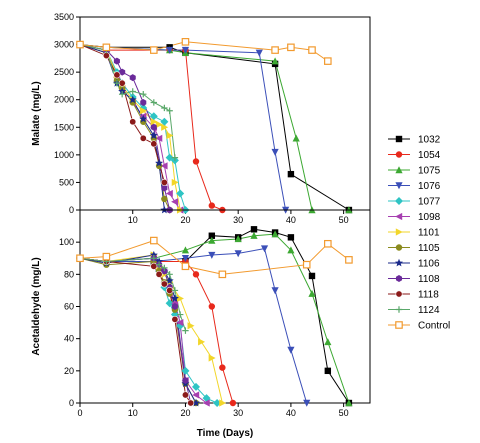 This screenshot has height=443, width=480. Describe the element at coordinates (429, 171) in the screenshot. I see `legend-label-1075: 1075` at that location.